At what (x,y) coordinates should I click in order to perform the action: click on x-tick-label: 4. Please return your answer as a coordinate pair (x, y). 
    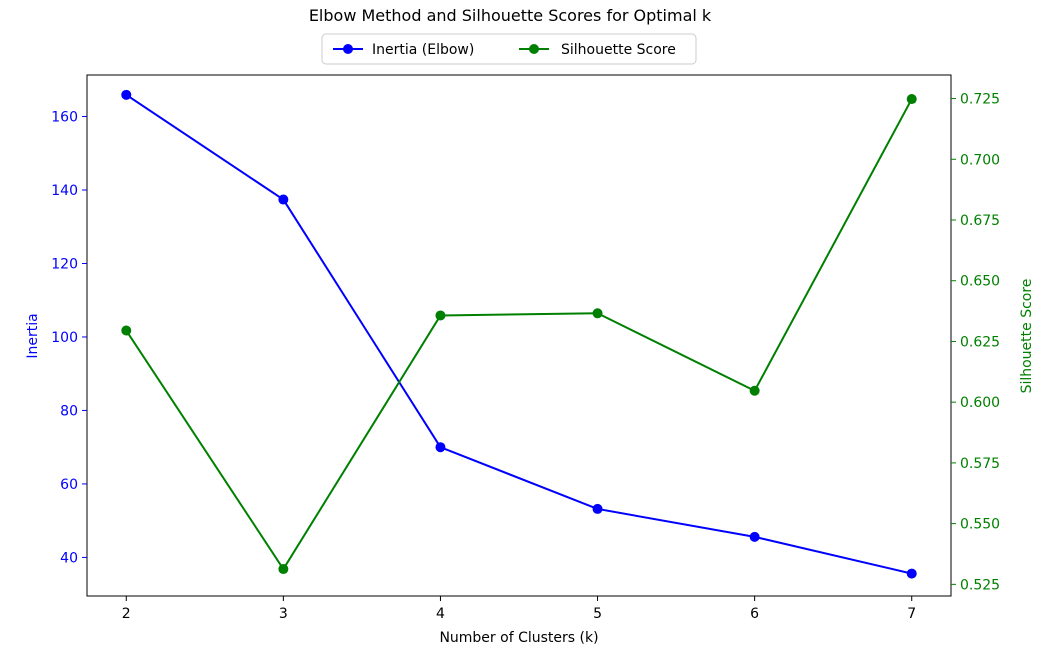
    Looking at the image, I should click on (440, 614).